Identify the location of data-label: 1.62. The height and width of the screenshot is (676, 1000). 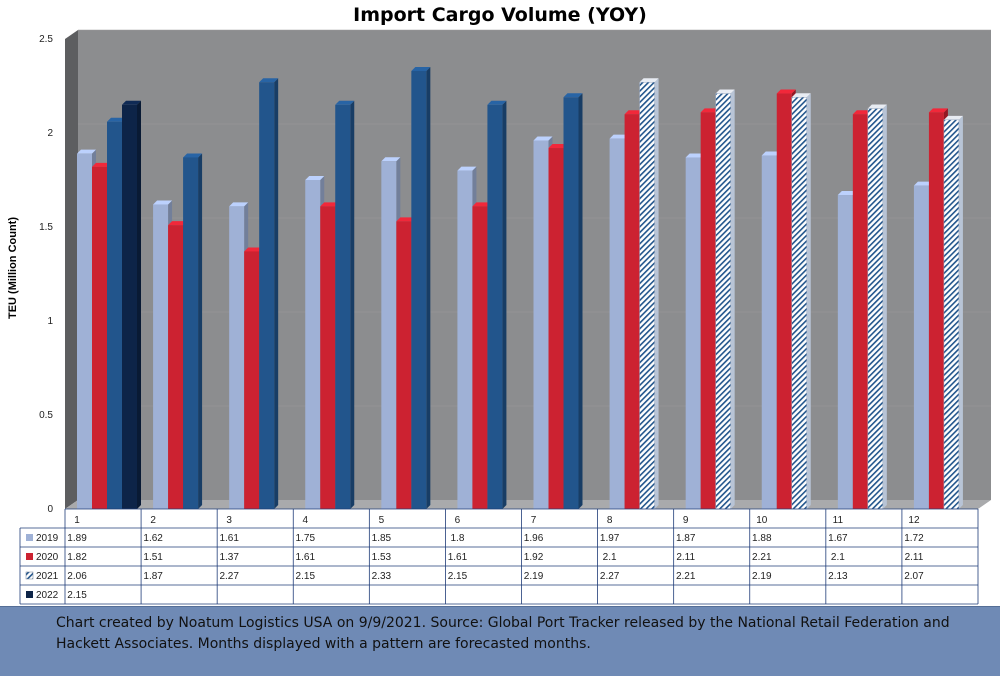
(153, 538).